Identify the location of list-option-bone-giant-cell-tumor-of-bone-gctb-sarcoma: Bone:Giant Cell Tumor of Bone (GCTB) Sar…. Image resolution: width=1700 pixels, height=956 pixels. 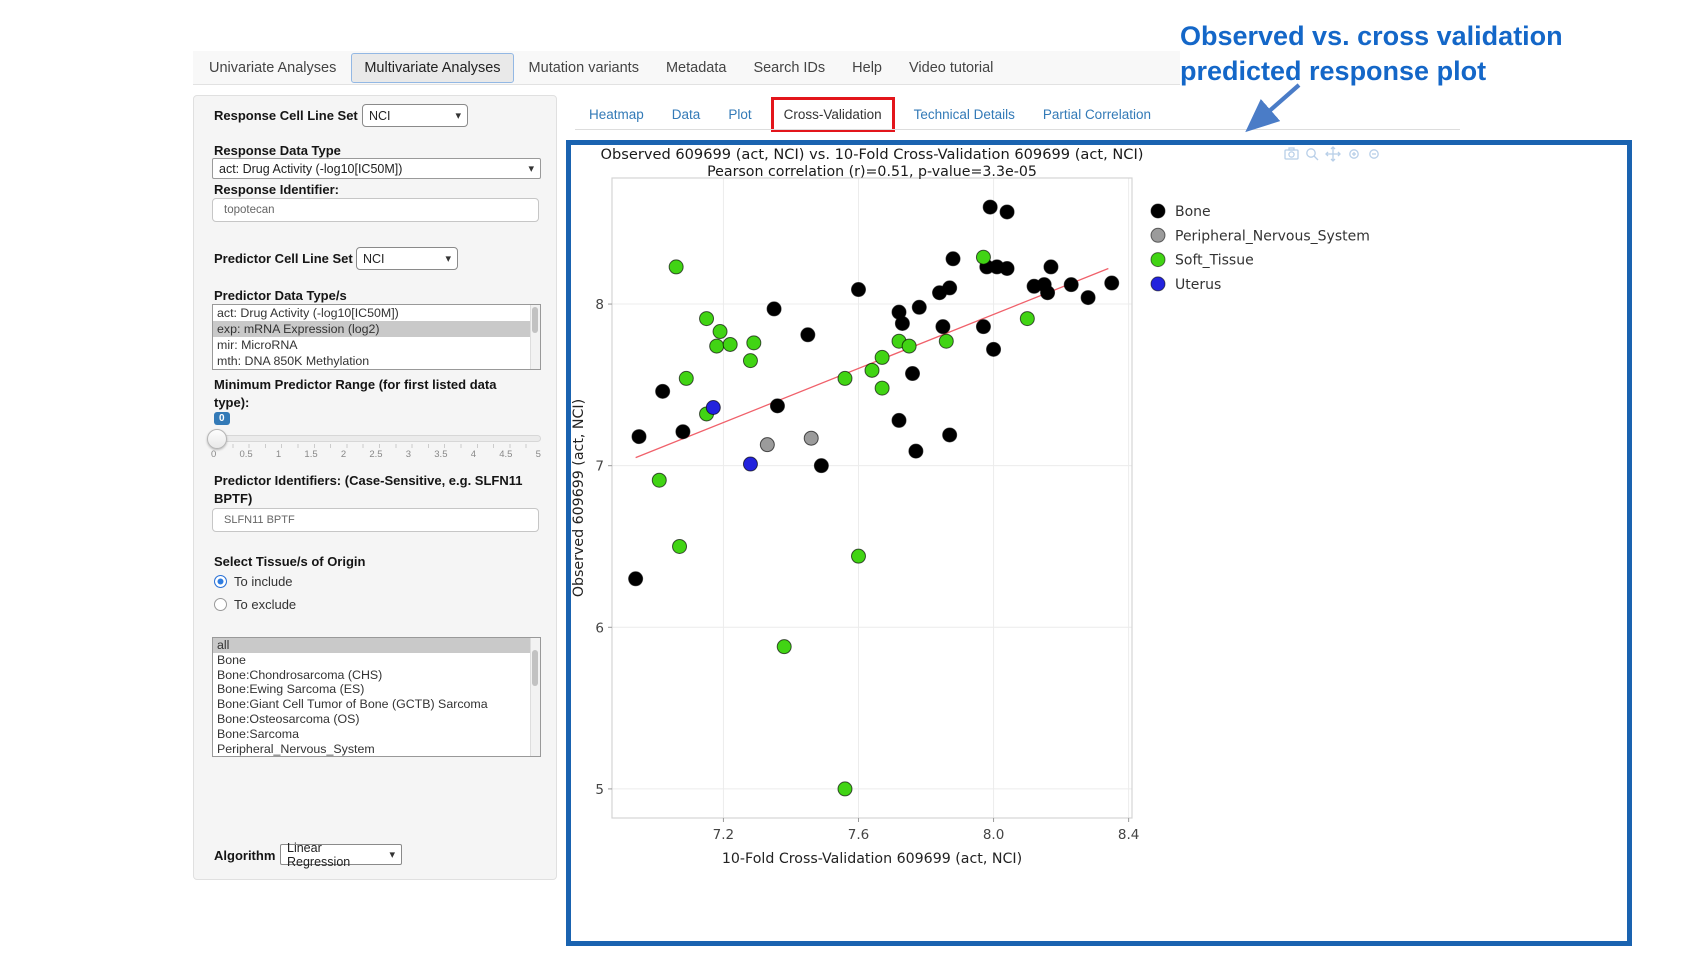
(352, 704).